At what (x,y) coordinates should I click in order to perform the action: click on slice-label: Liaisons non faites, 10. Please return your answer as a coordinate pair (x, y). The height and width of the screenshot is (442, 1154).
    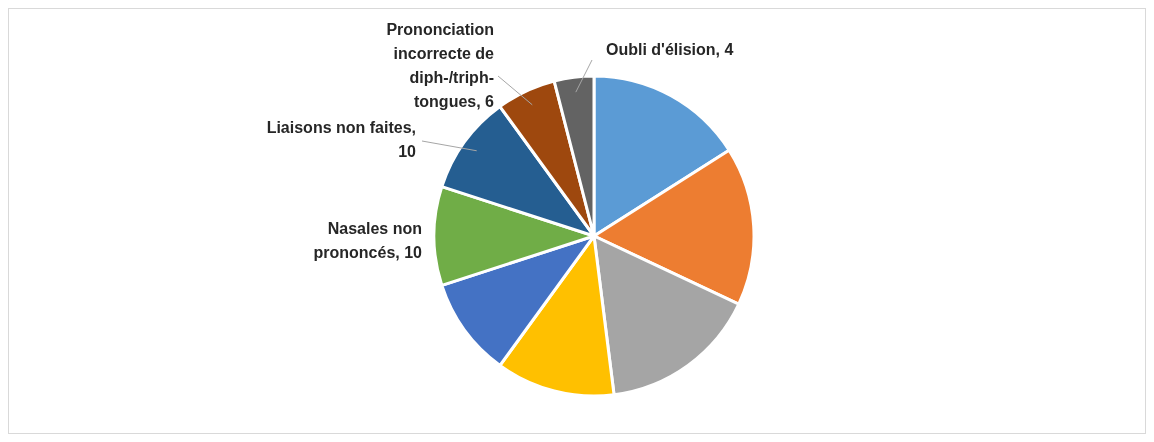
    Looking at the image, I should click on (341, 140).